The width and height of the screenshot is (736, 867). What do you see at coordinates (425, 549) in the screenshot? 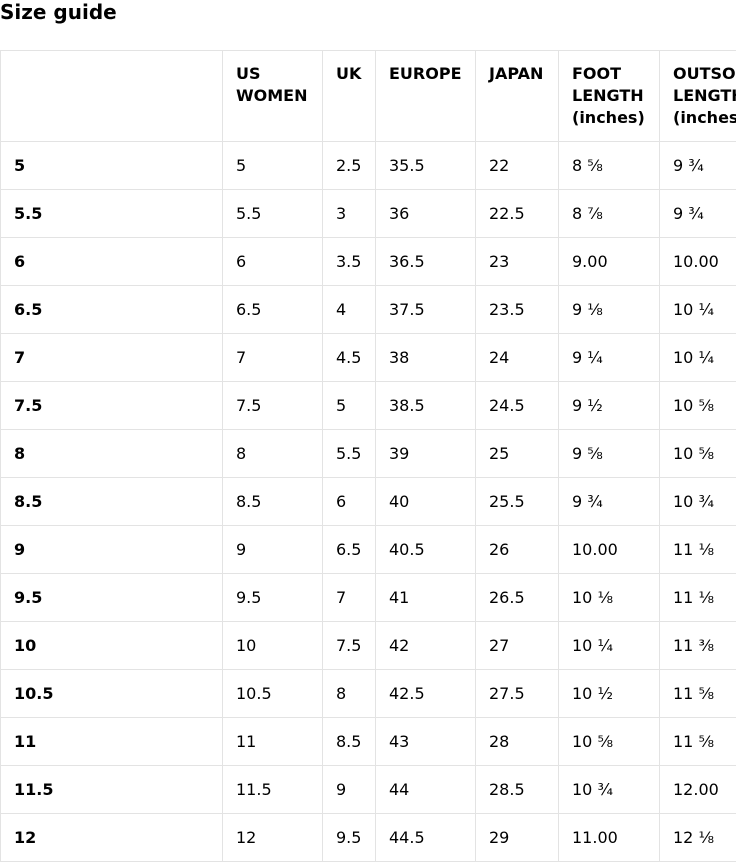
I see `table-cell: 40.5` at bounding box center [425, 549].